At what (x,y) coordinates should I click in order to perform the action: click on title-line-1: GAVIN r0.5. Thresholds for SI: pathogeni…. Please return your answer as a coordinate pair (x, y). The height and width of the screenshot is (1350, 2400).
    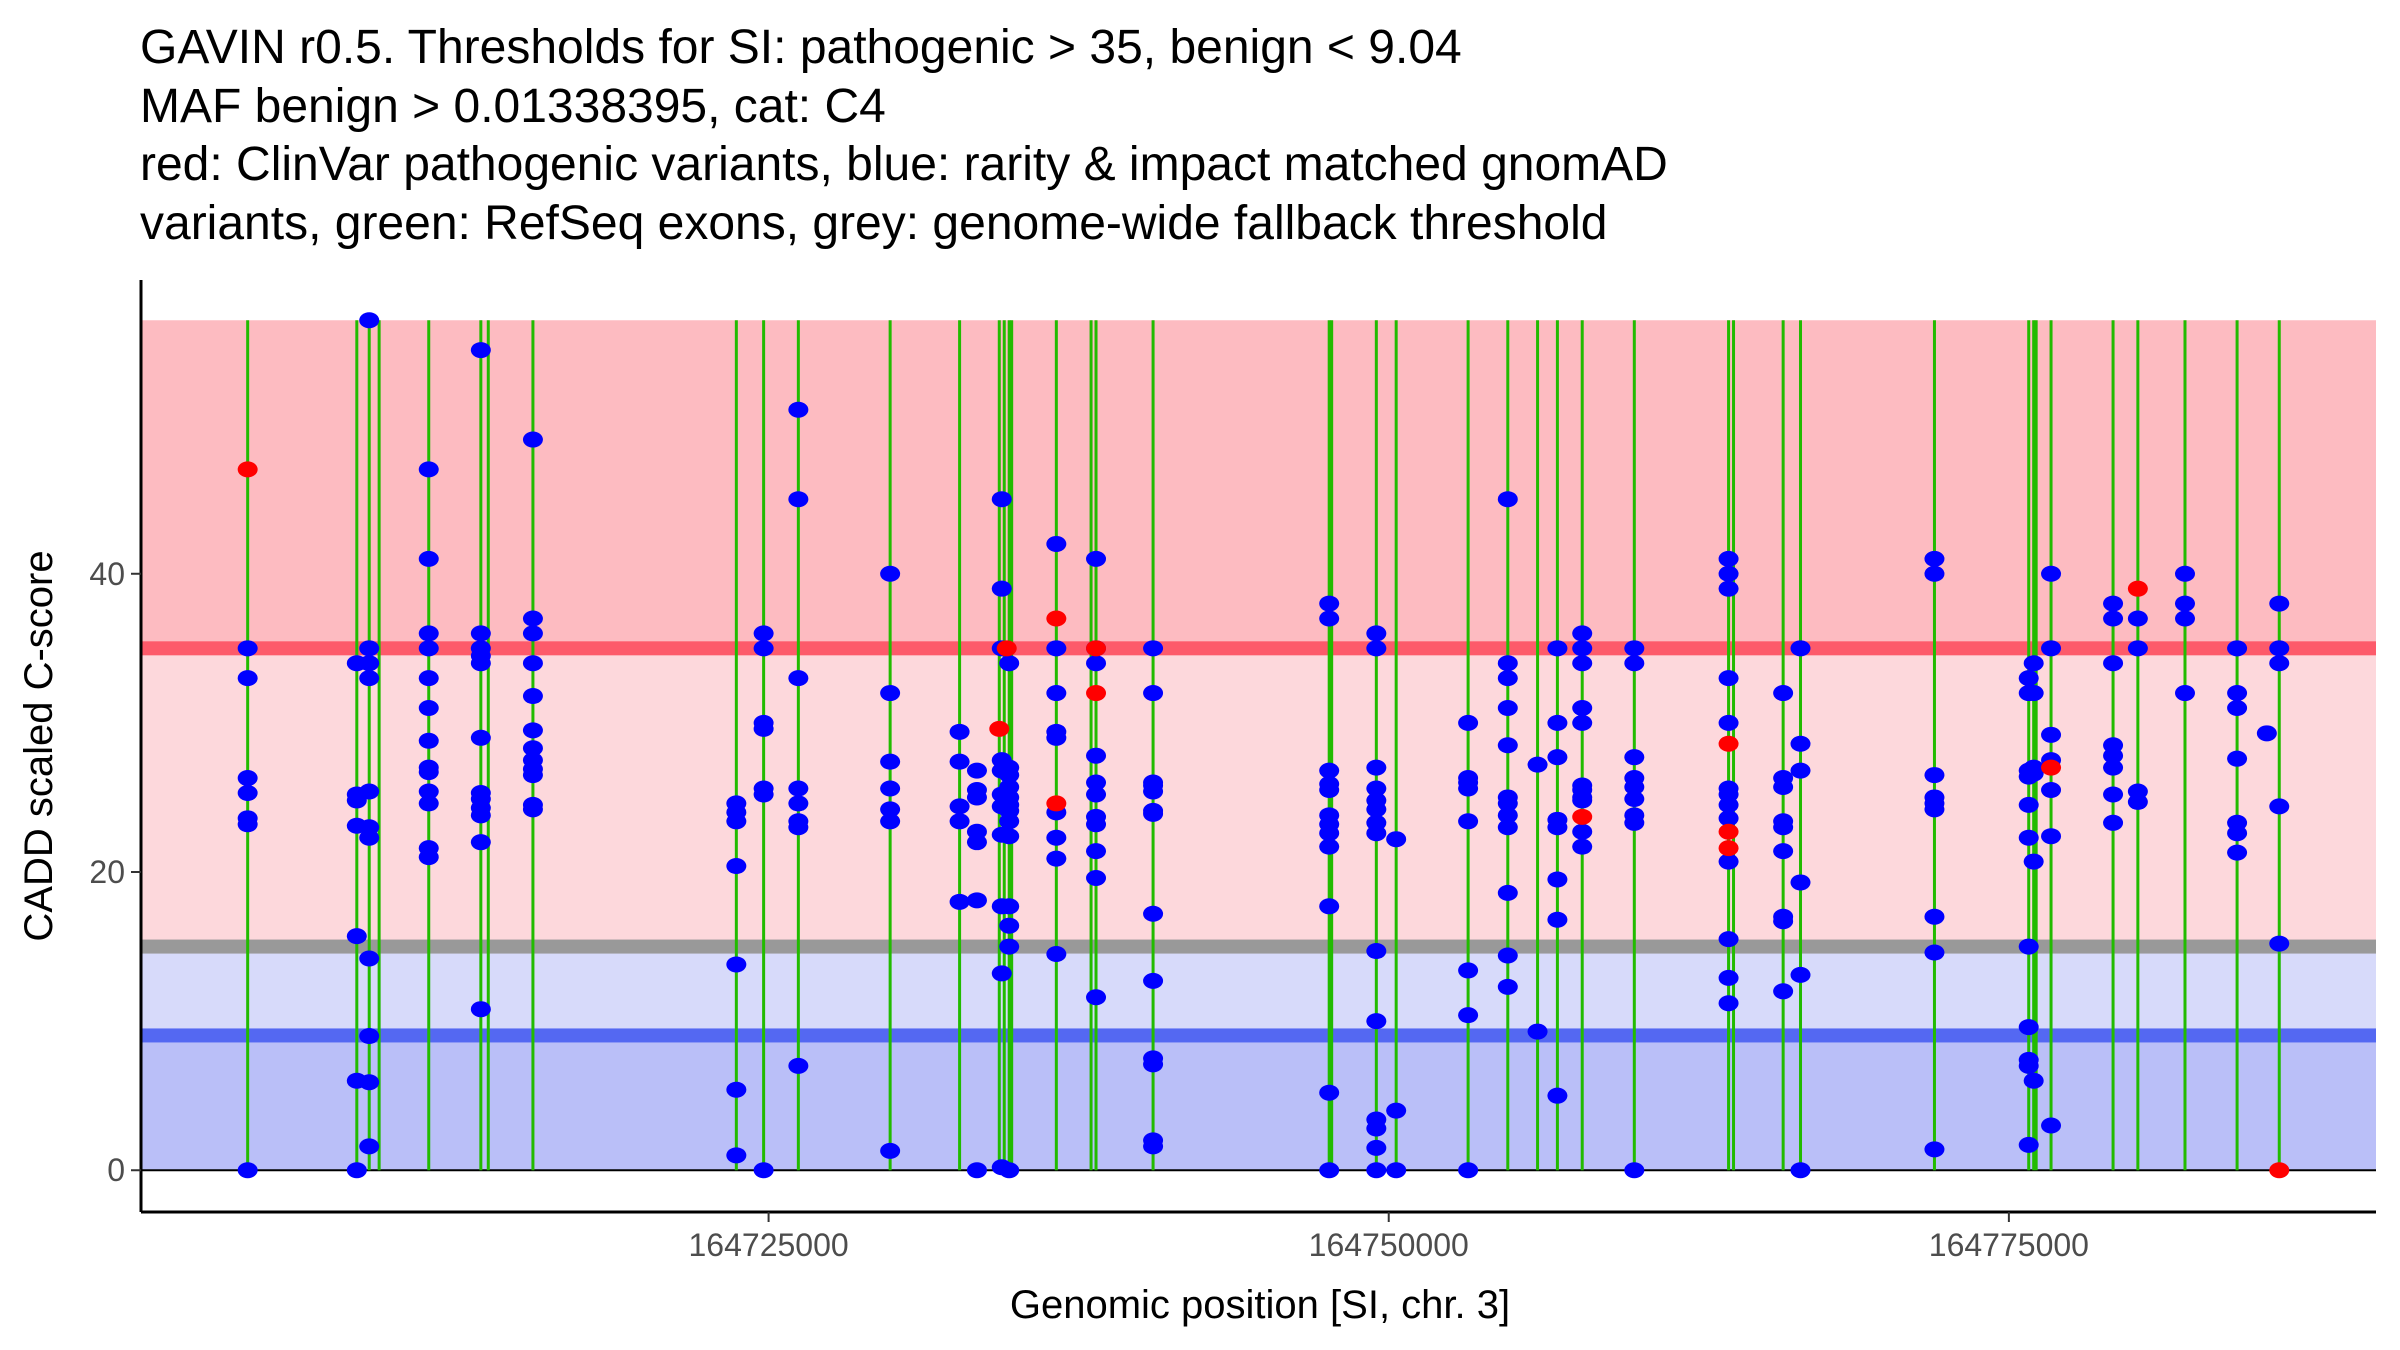
    Looking at the image, I should click on (801, 47).